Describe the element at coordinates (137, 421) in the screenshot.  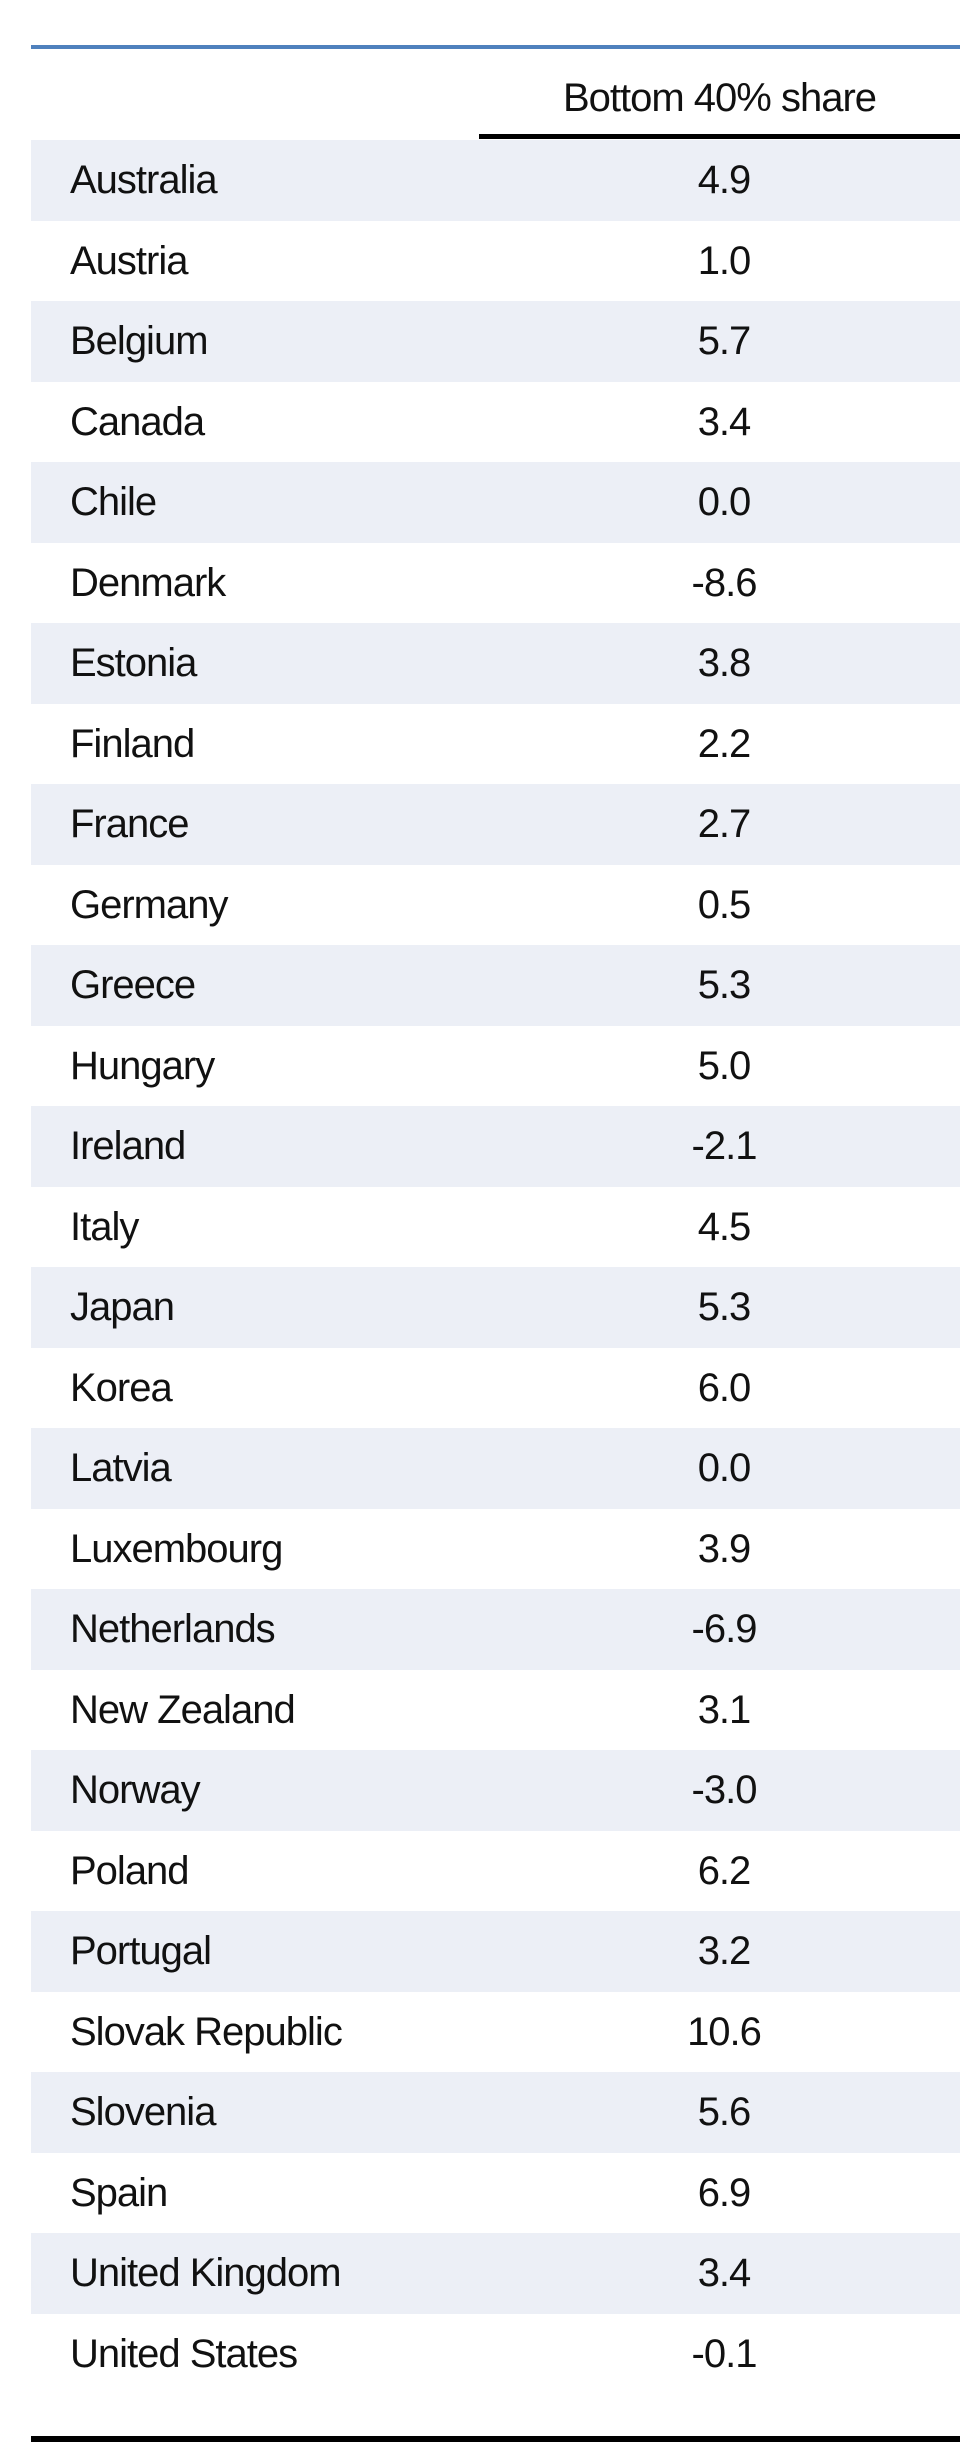
I see `country-name: Canada` at that location.